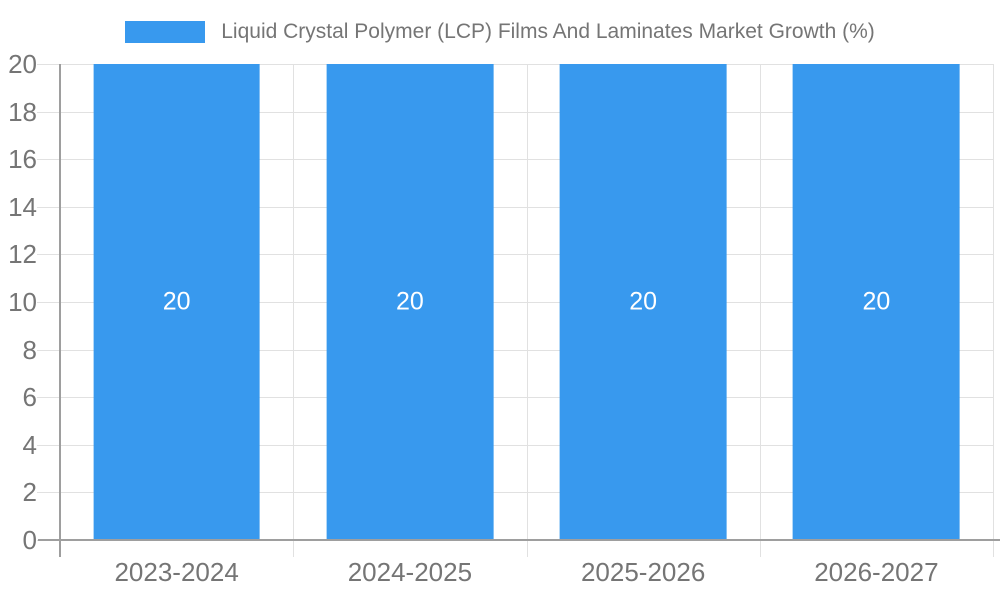 This screenshot has width=1000, height=600. What do you see at coordinates (29, 444) in the screenshot?
I see `y-tick-label: 4` at bounding box center [29, 444].